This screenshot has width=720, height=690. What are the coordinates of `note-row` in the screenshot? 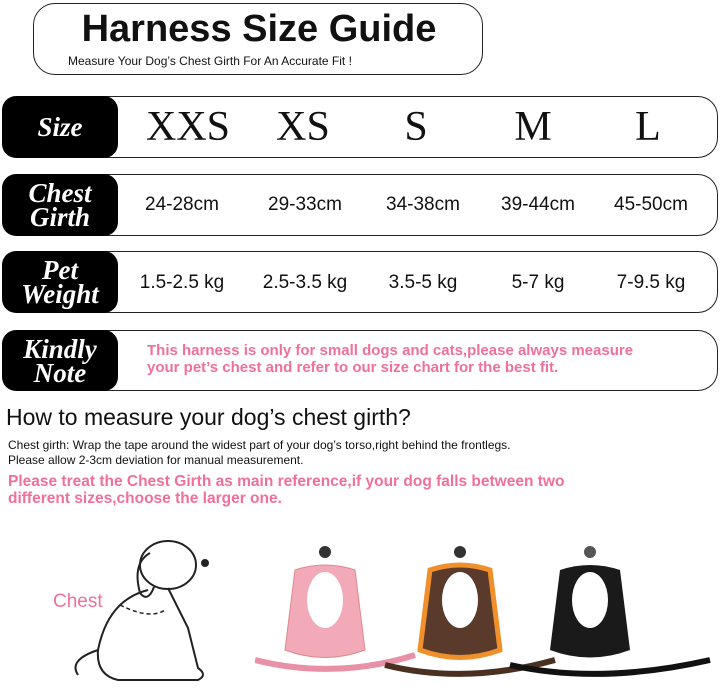 It's located at (360, 360).